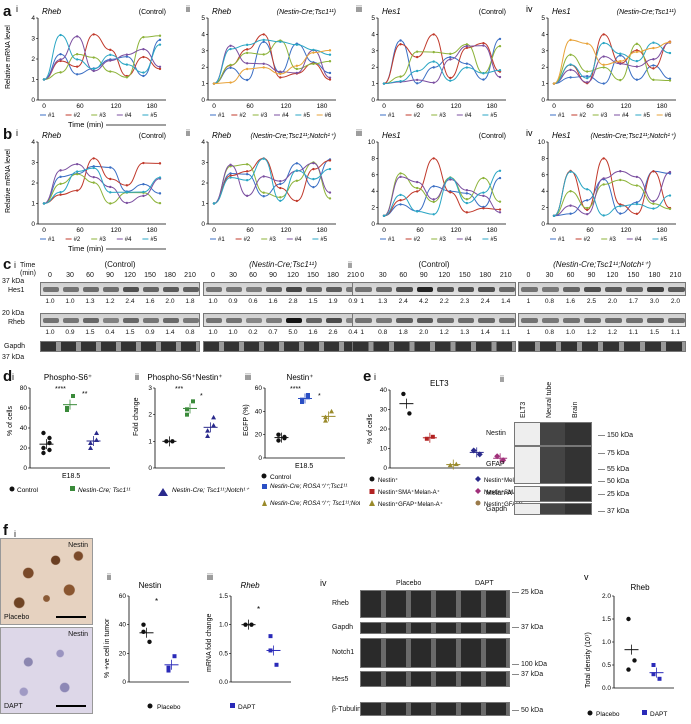  I want to click on y-tick-label: 20, so click(259, 435).